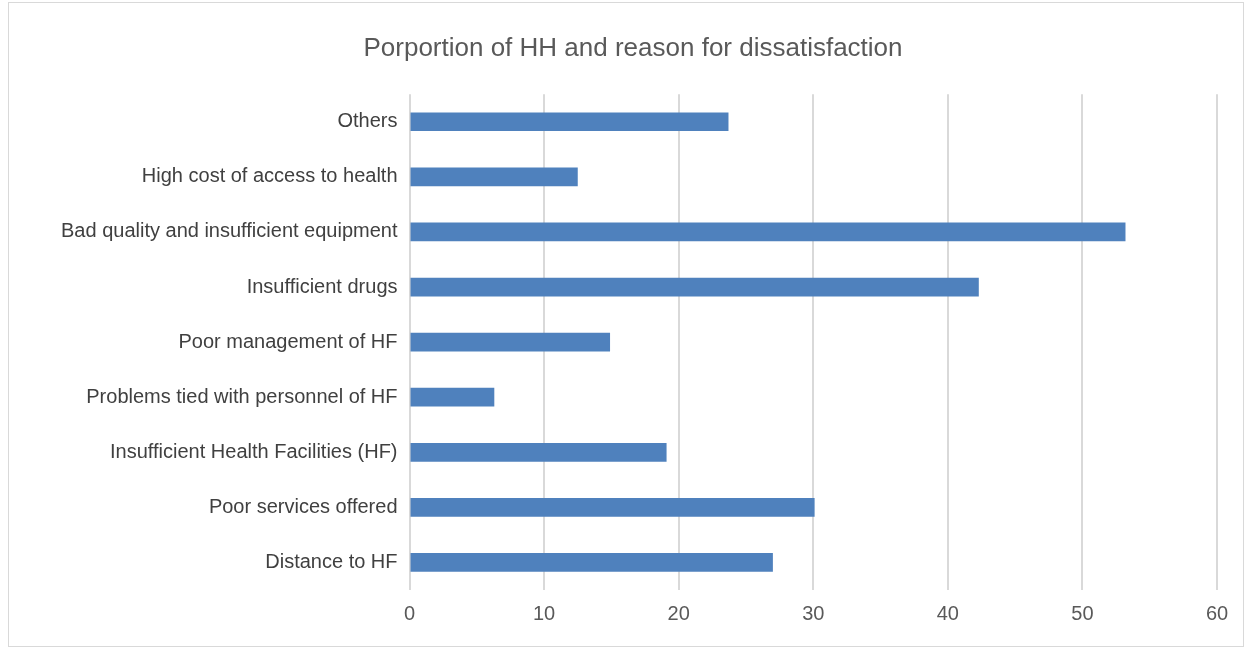  Describe the element at coordinates (229, 230) in the screenshot. I see `y-tick-label: Bad quality and insufficient equipment` at that location.